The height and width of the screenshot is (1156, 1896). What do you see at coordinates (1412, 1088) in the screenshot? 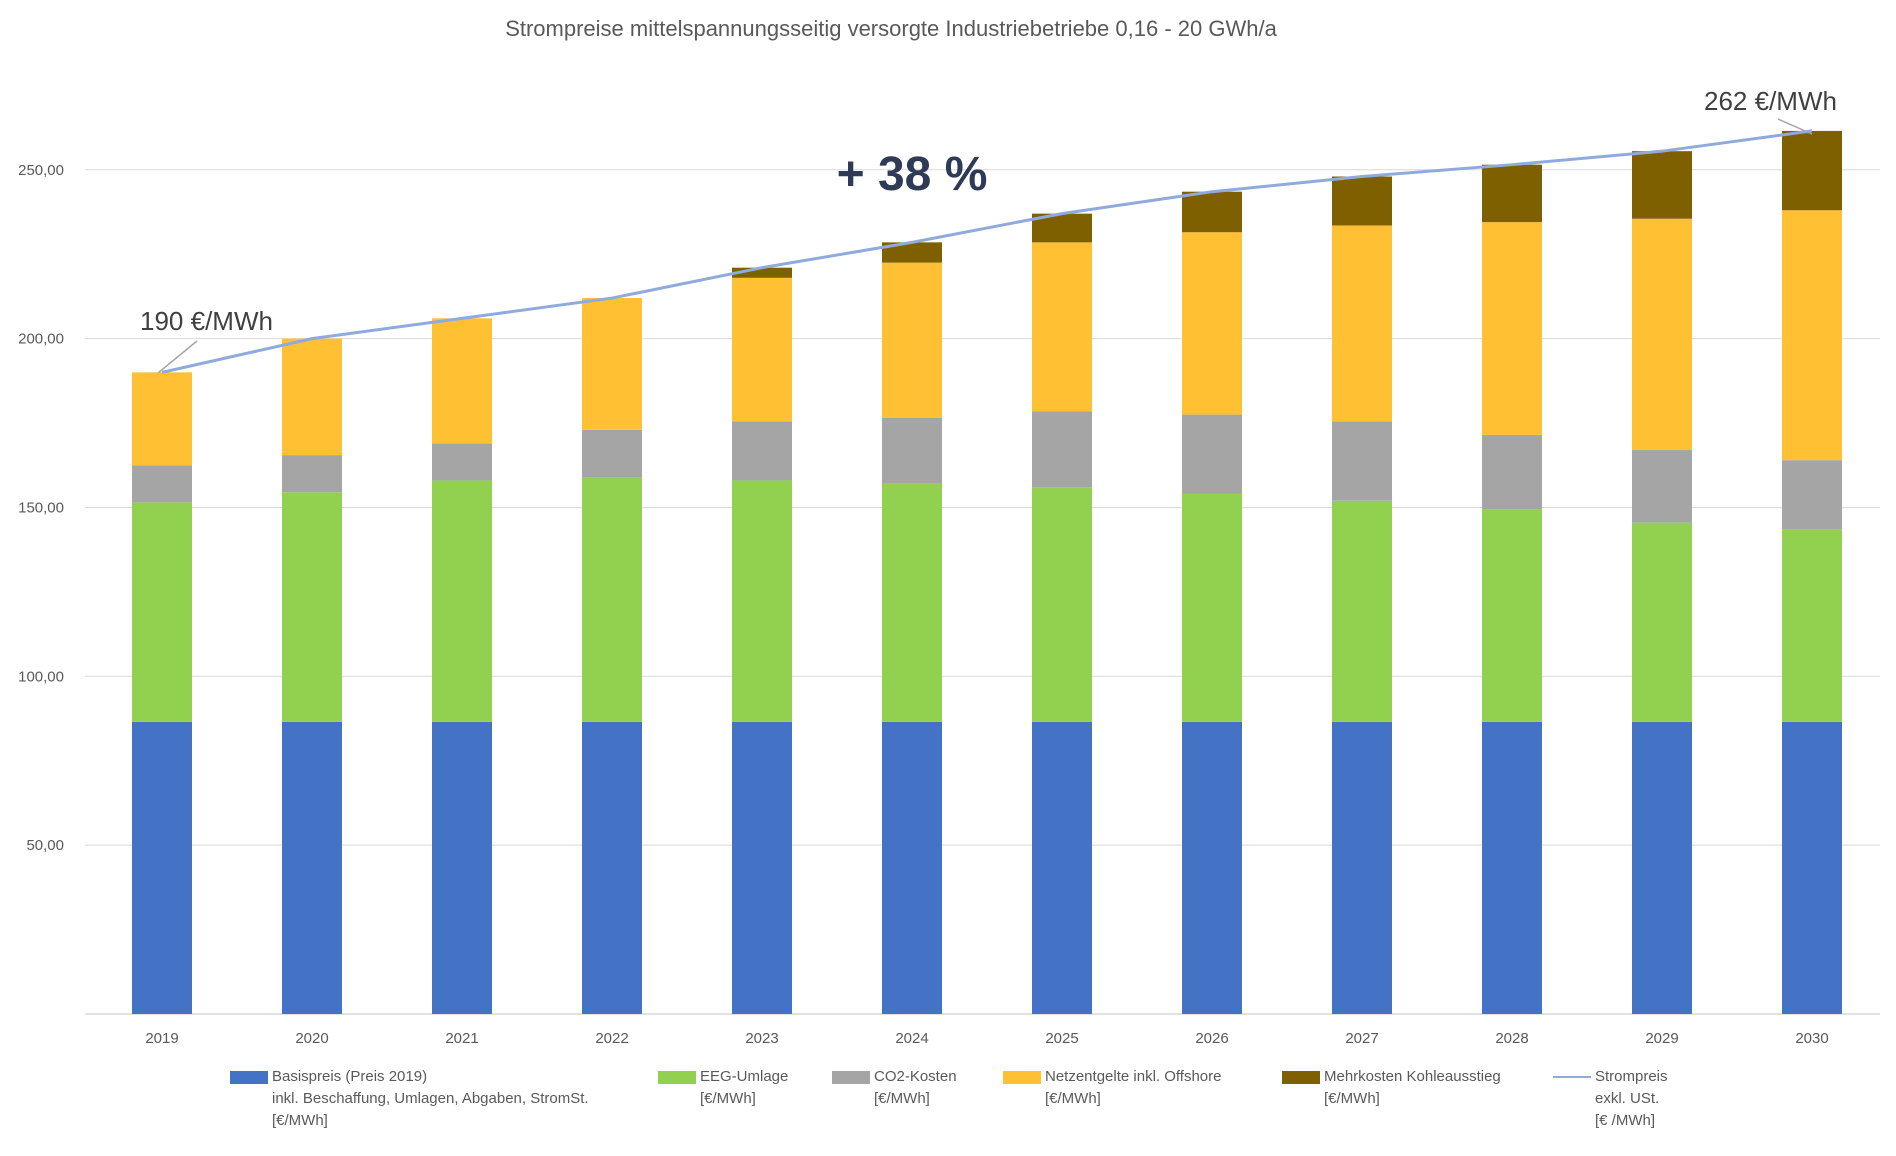
I see `legend-label: Mehrkosten Kohleausstieg [€/MWh]` at bounding box center [1412, 1088].